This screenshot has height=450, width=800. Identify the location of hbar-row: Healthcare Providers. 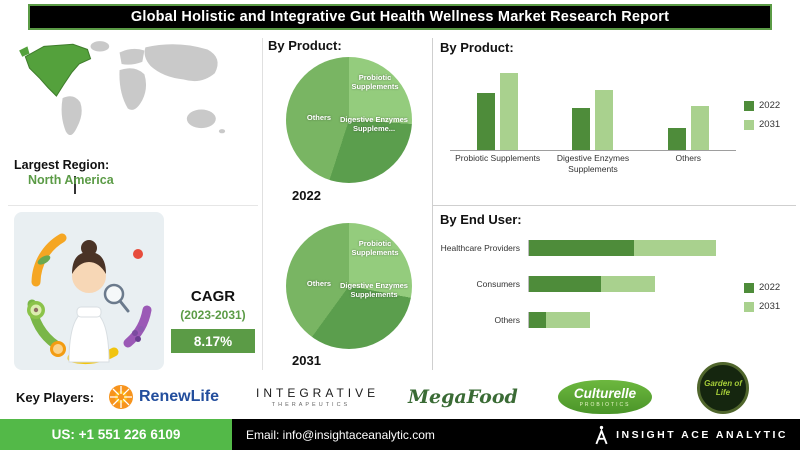
(588, 248).